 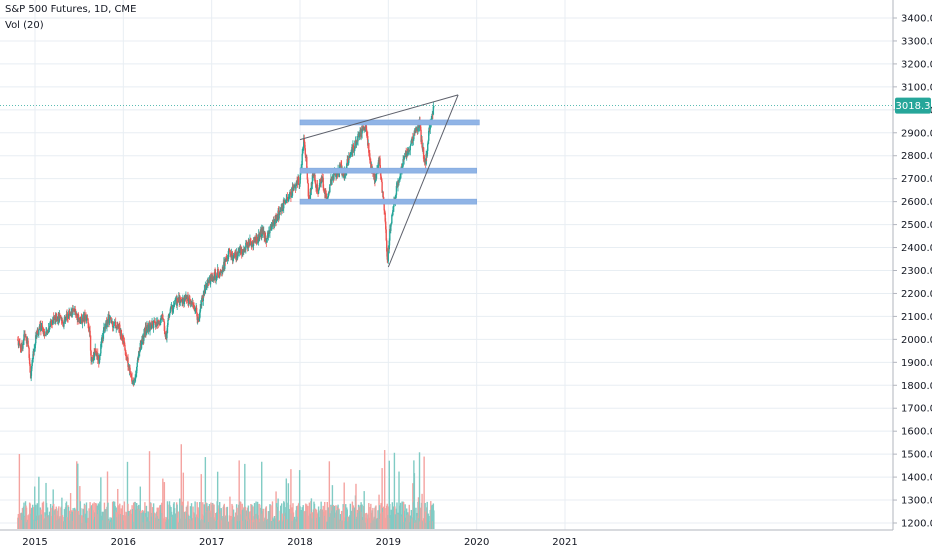 I want to click on trend-line-lower, so click(x=423, y=181).